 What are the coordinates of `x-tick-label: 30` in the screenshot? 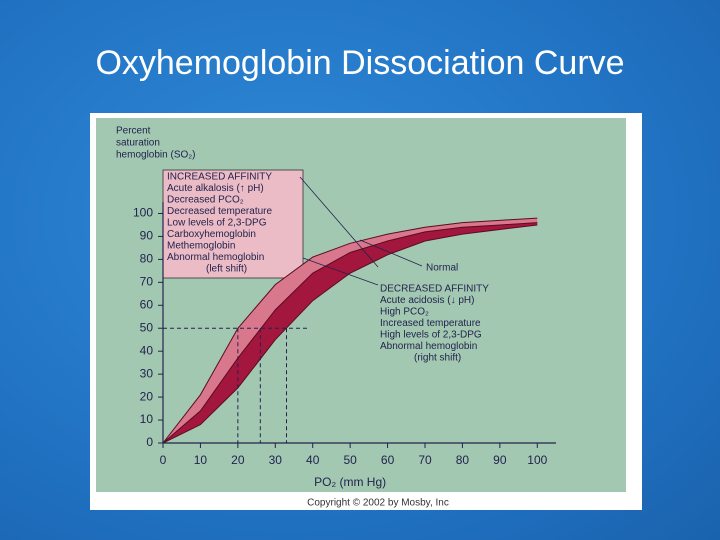 It's located at (276, 460).